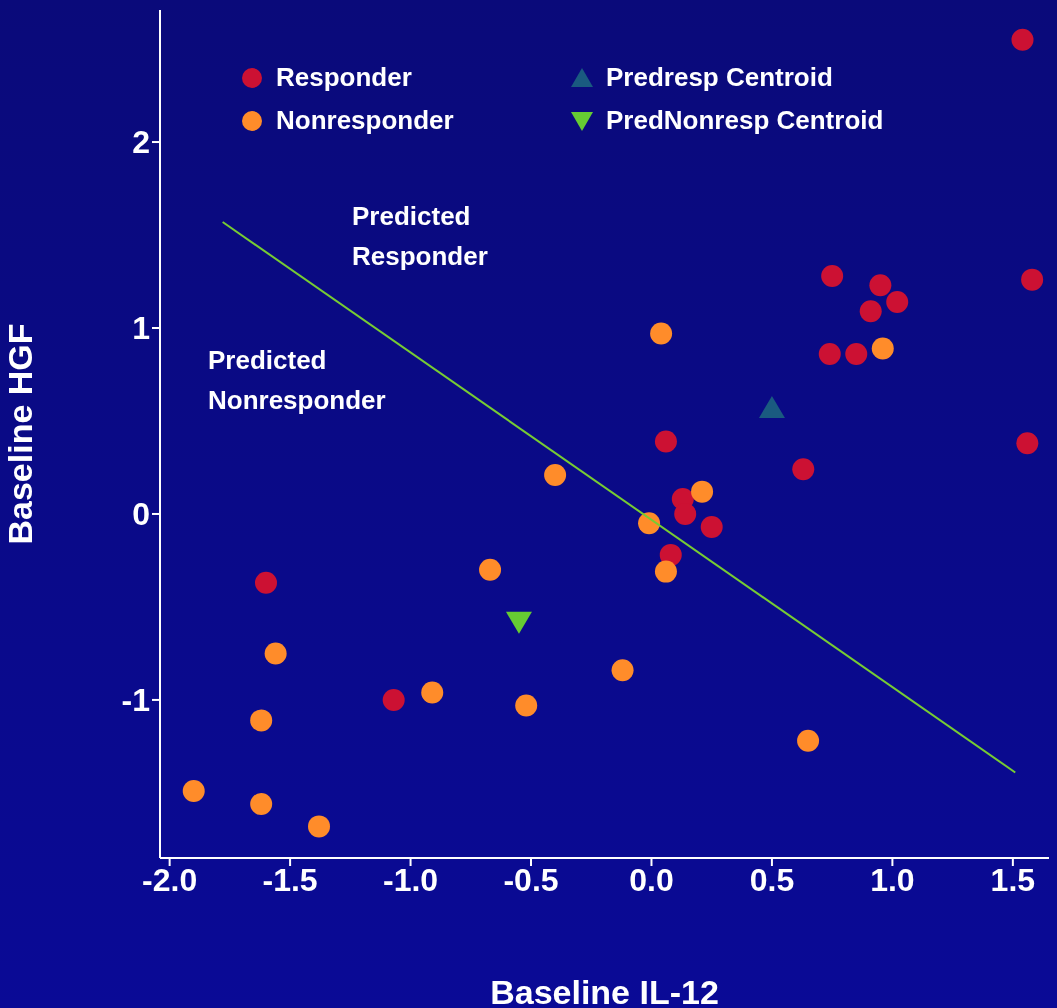 The height and width of the screenshot is (1008, 1057). What do you see at coordinates (772, 879) in the screenshot?
I see `x-tick-label: 0.5` at bounding box center [772, 879].